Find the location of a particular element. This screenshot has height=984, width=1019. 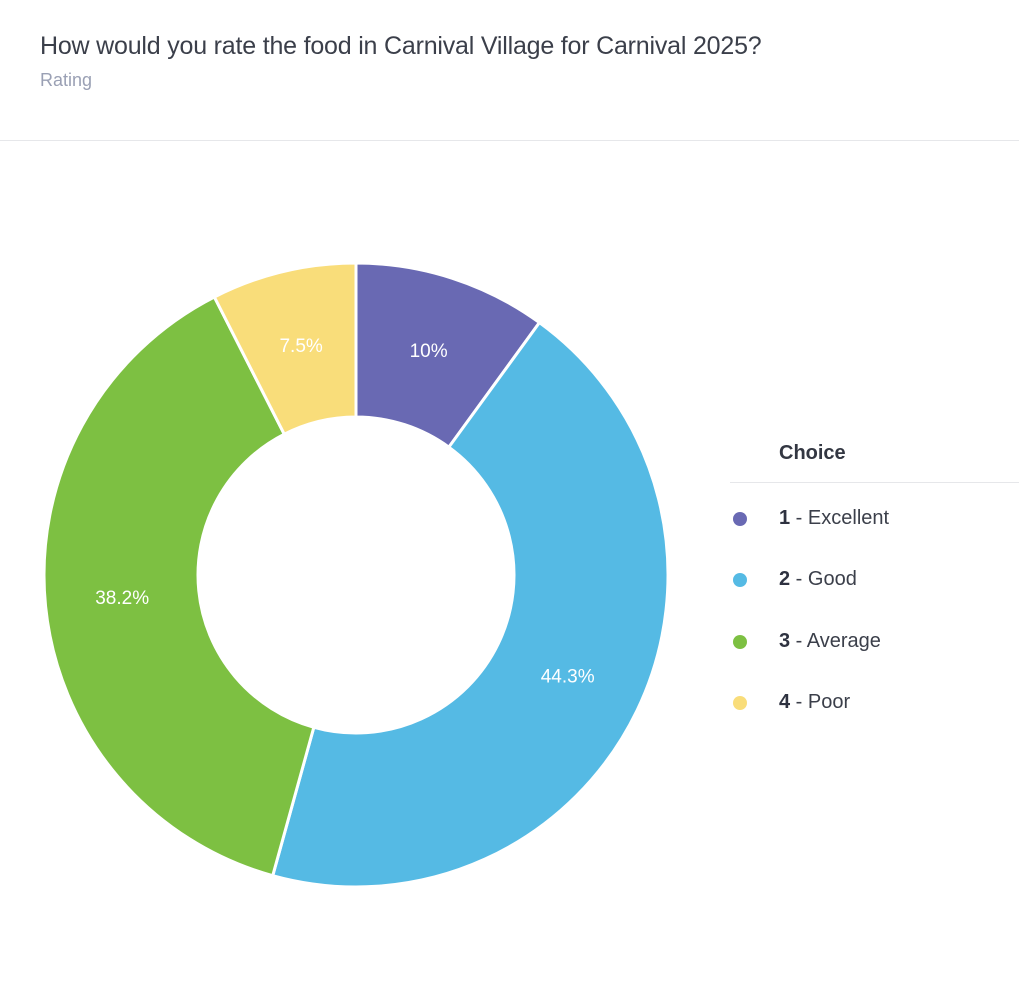

legend-label: 3 - Average is located at coordinates (830, 641).